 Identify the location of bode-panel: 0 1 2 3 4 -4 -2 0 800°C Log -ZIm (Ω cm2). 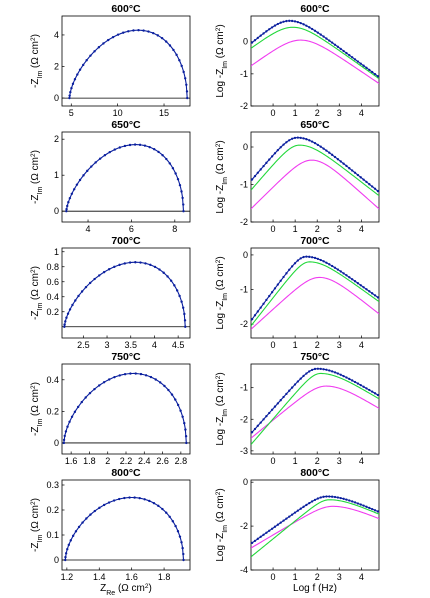
(297, 524).